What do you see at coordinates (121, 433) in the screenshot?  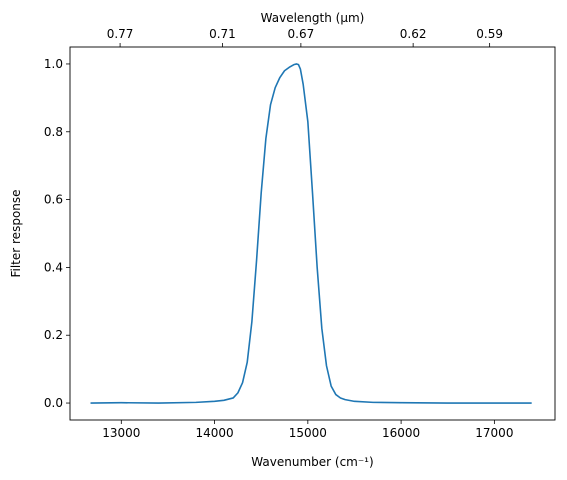 I see `x-tick-label: 13000` at bounding box center [121, 433].